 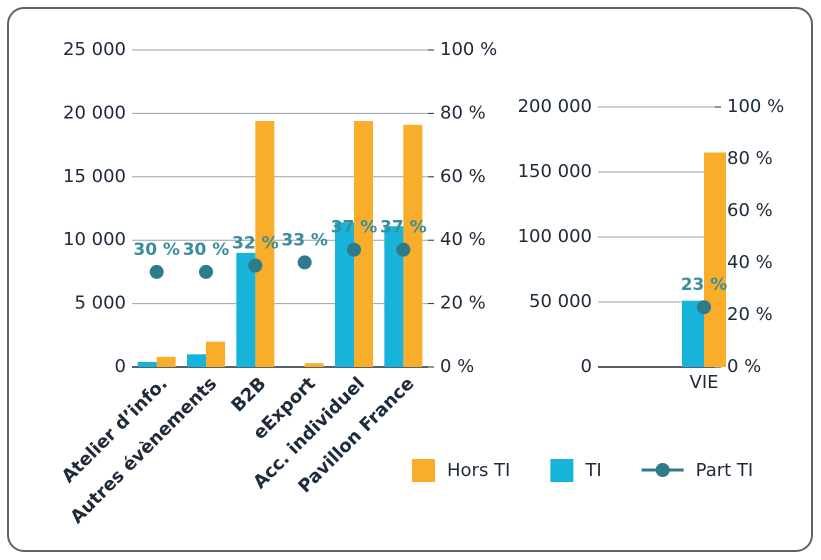 I want to click on data-label: 32 %, so click(x=255, y=244).